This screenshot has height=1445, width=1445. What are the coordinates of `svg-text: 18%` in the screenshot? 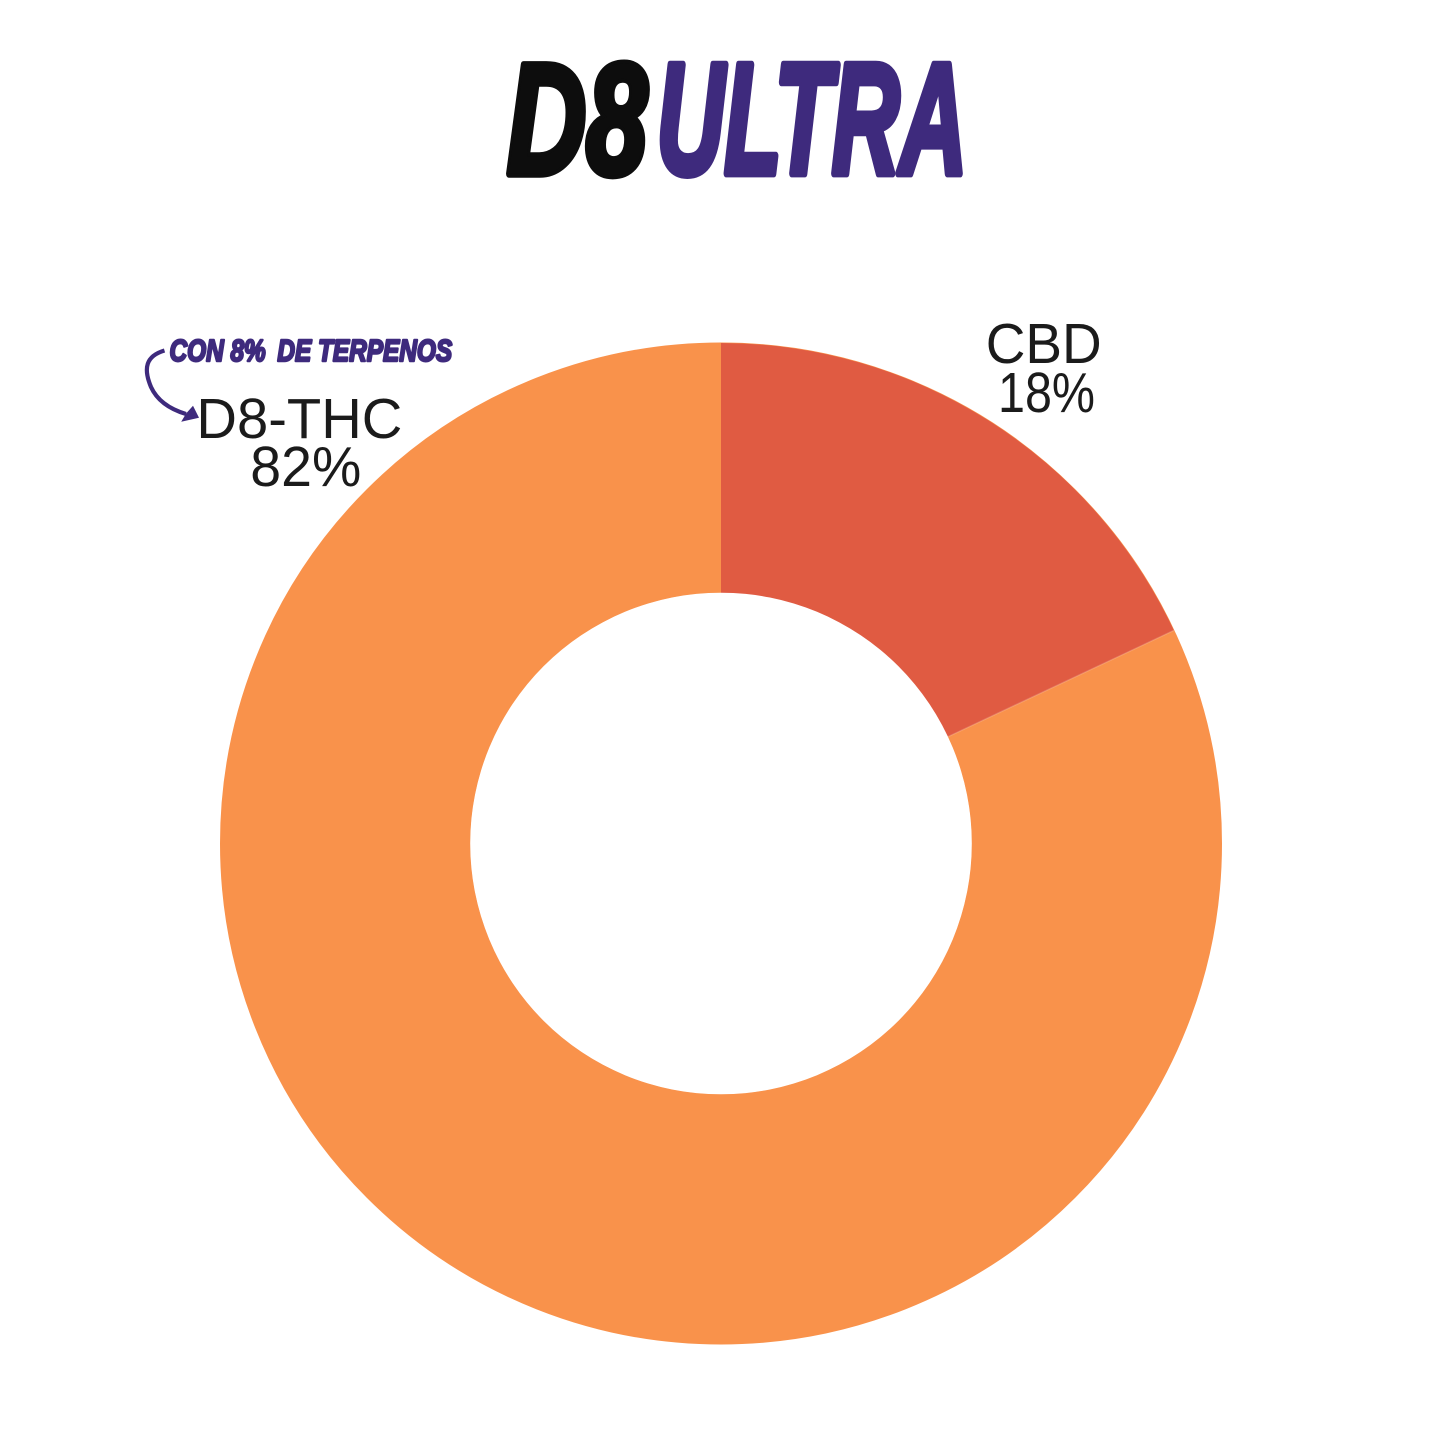 It's located at (1046, 392).